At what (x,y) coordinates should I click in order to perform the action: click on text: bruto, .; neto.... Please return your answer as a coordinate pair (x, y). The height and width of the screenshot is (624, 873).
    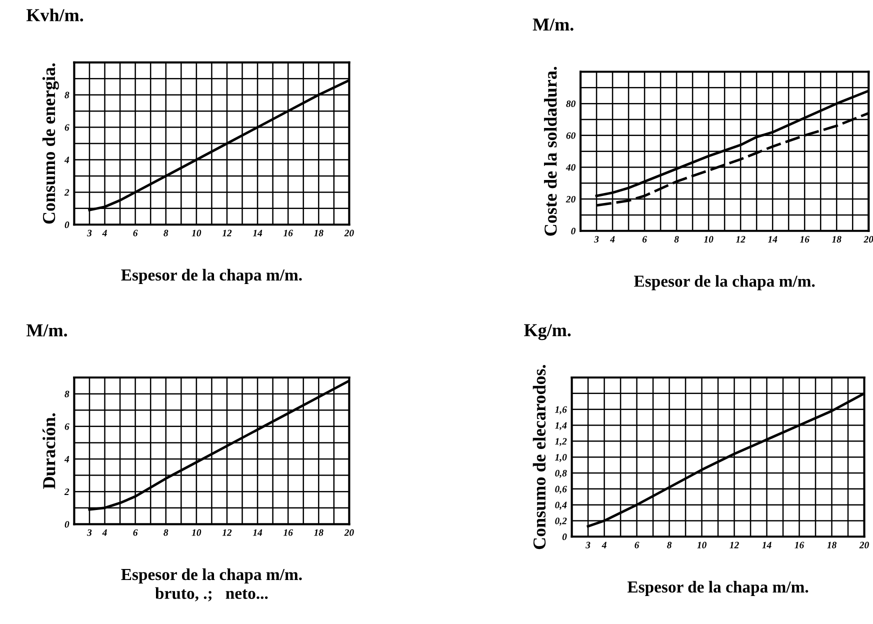
    Looking at the image, I should click on (211, 594).